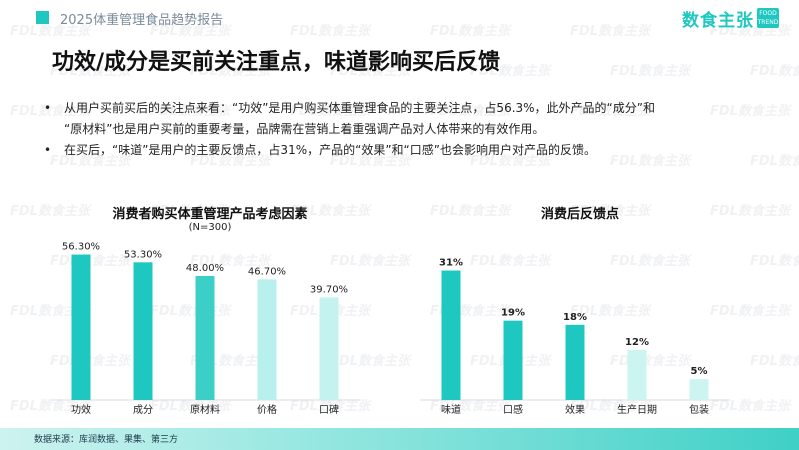 The width and height of the screenshot is (799, 450). Describe the element at coordinates (81, 247) in the screenshot. I see `data-label: 56.30%` at that location.